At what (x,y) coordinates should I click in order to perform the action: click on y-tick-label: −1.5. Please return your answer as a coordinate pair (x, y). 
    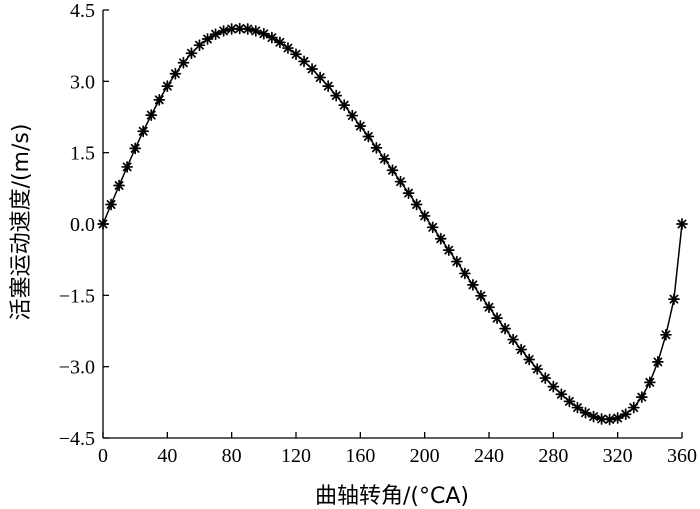
    Looking at the image, I should click on (77, 296).